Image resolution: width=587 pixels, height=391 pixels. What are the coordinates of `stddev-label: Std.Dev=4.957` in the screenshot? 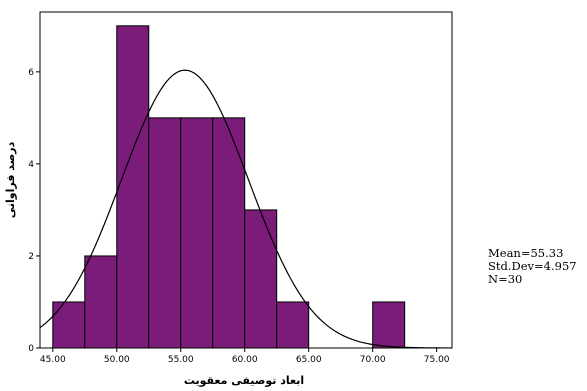 It's located at (532, 266).